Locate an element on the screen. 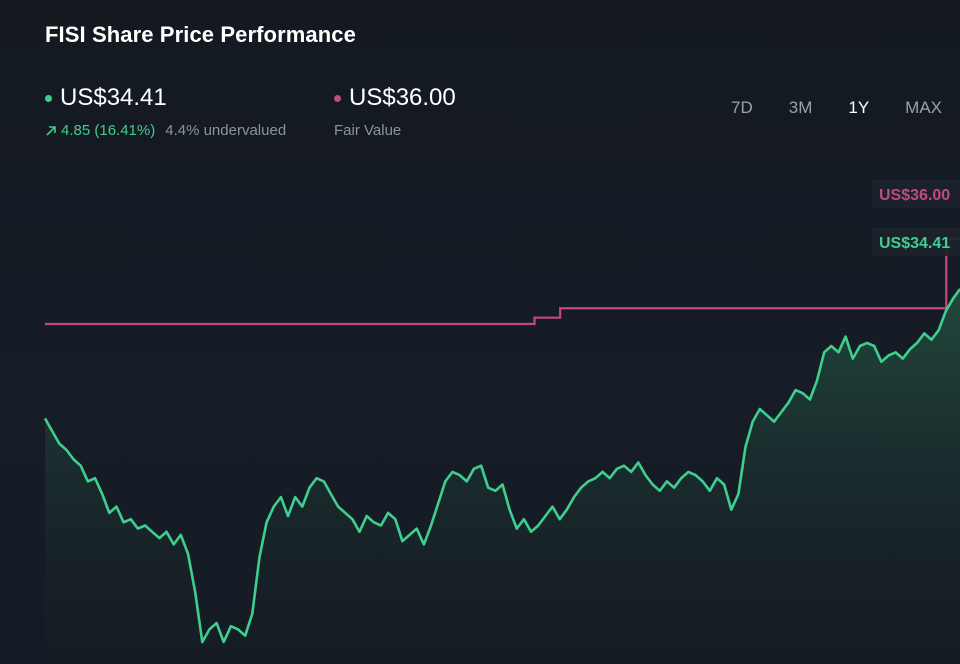 This screenshot has height=664, width=960. fair-value-block: US$36.00 Fair Value is located at coordinates (395, 111).